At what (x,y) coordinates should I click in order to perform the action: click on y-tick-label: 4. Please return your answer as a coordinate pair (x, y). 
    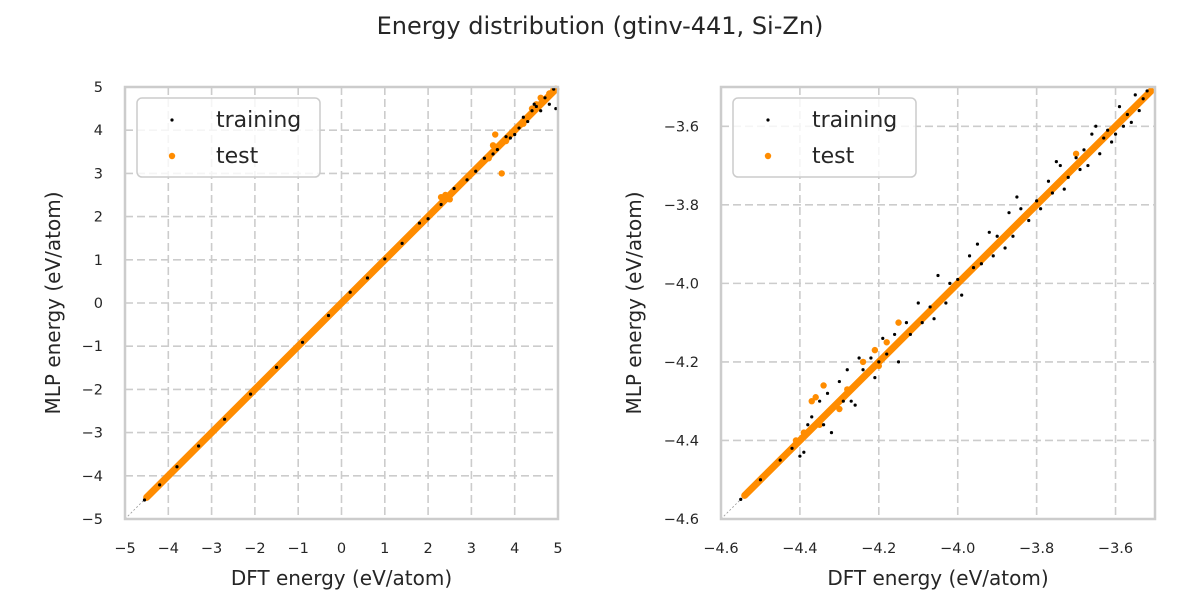
    Looking at the image, I should click on (98, 131).